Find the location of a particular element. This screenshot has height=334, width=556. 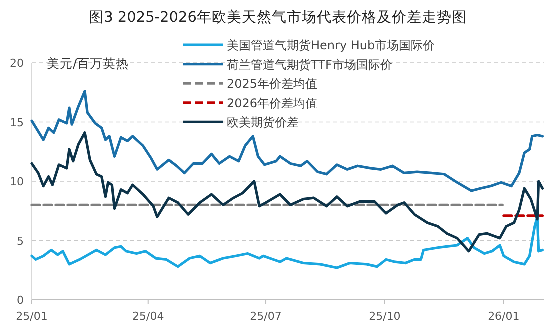

legend-label: 荷兰管道气期货TTF市场国际价 is located at coordinates (309, 65).